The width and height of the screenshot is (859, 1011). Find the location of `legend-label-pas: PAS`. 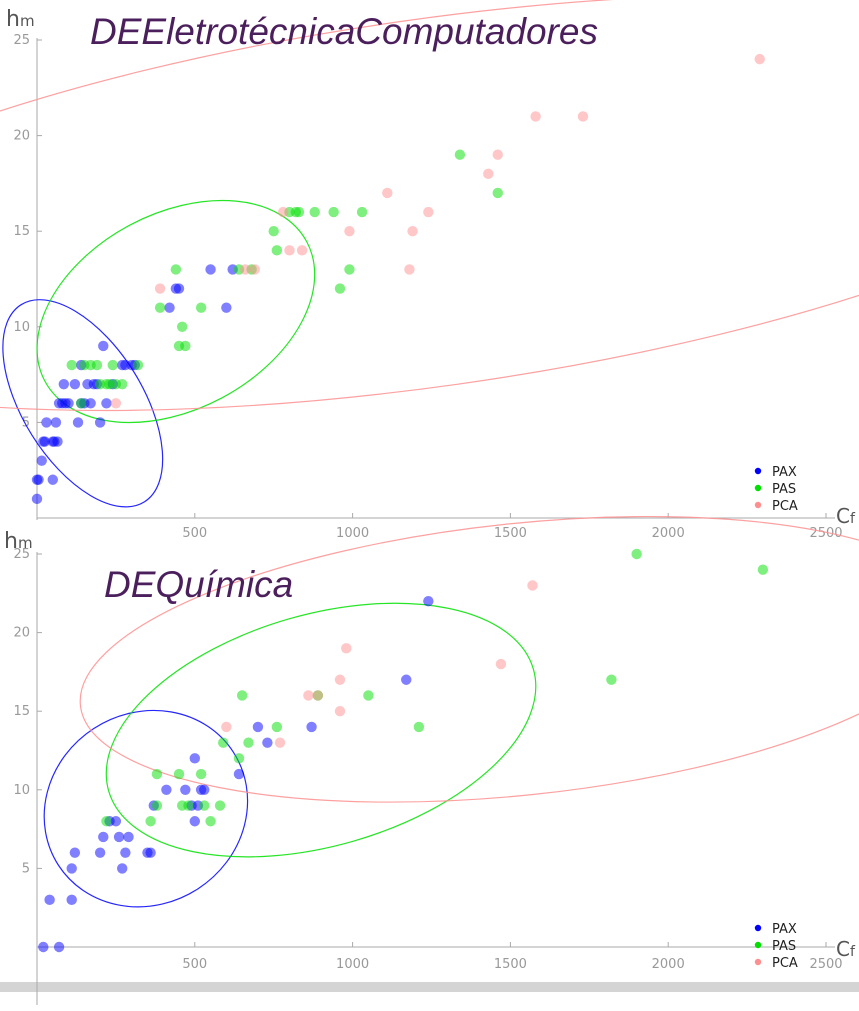

legend-label-pas: PAS is located at coordinates (784, 489).